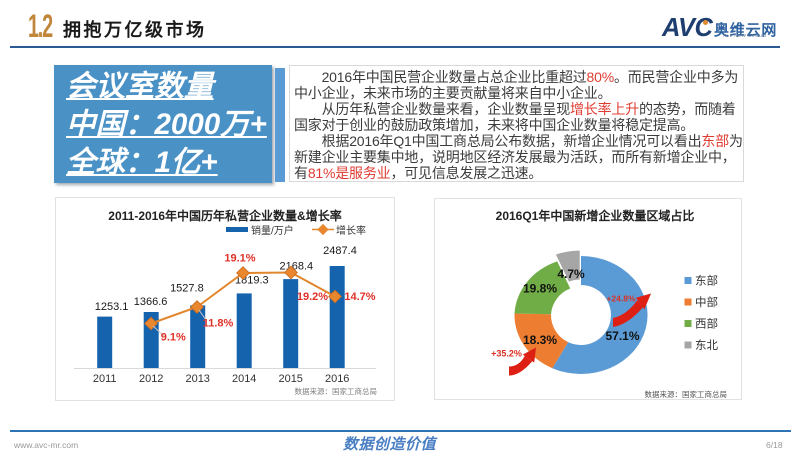  I want to click on svg-text: 18.3%, so click(540, 340).